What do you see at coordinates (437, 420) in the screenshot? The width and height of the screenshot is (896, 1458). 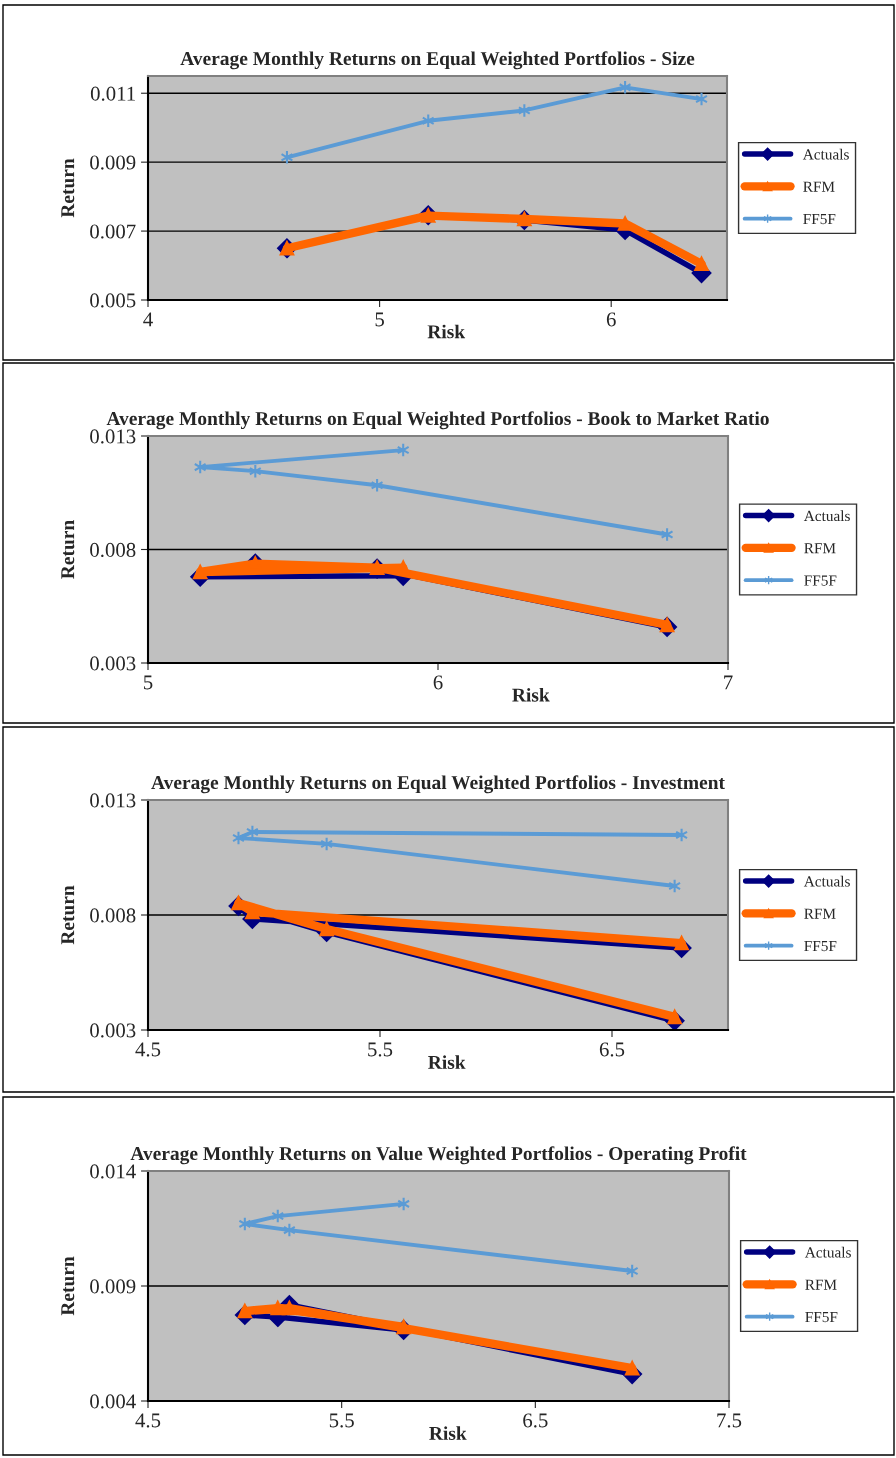 I see `chart-title: Average Monthly Returns on Equal Weighted Portfolios - Book to Market Ratio` at bounding box center [437, 420].